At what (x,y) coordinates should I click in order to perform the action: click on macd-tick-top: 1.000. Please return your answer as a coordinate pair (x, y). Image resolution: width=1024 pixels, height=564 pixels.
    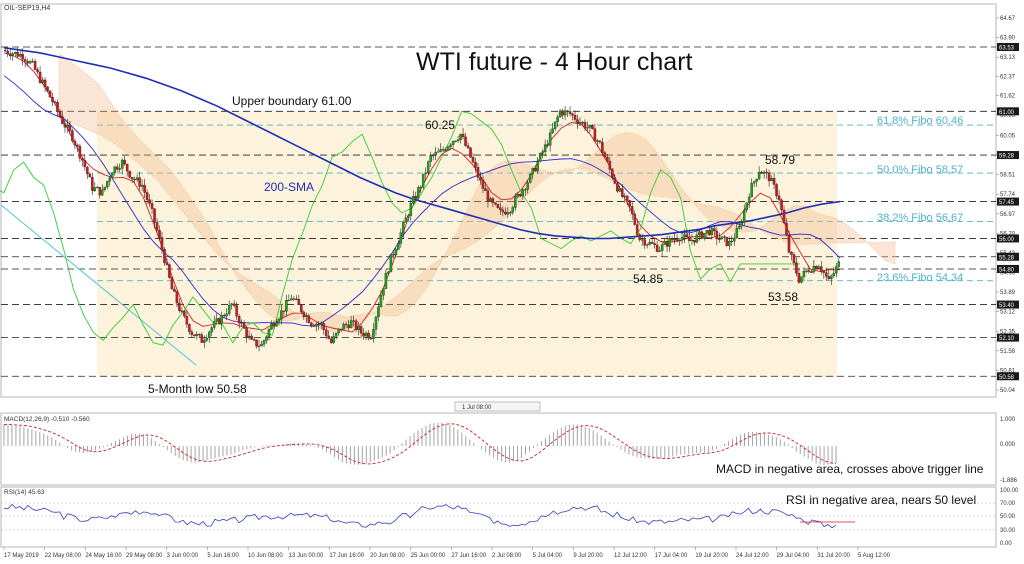
    Looking at the image, I should click on (1008, 420).